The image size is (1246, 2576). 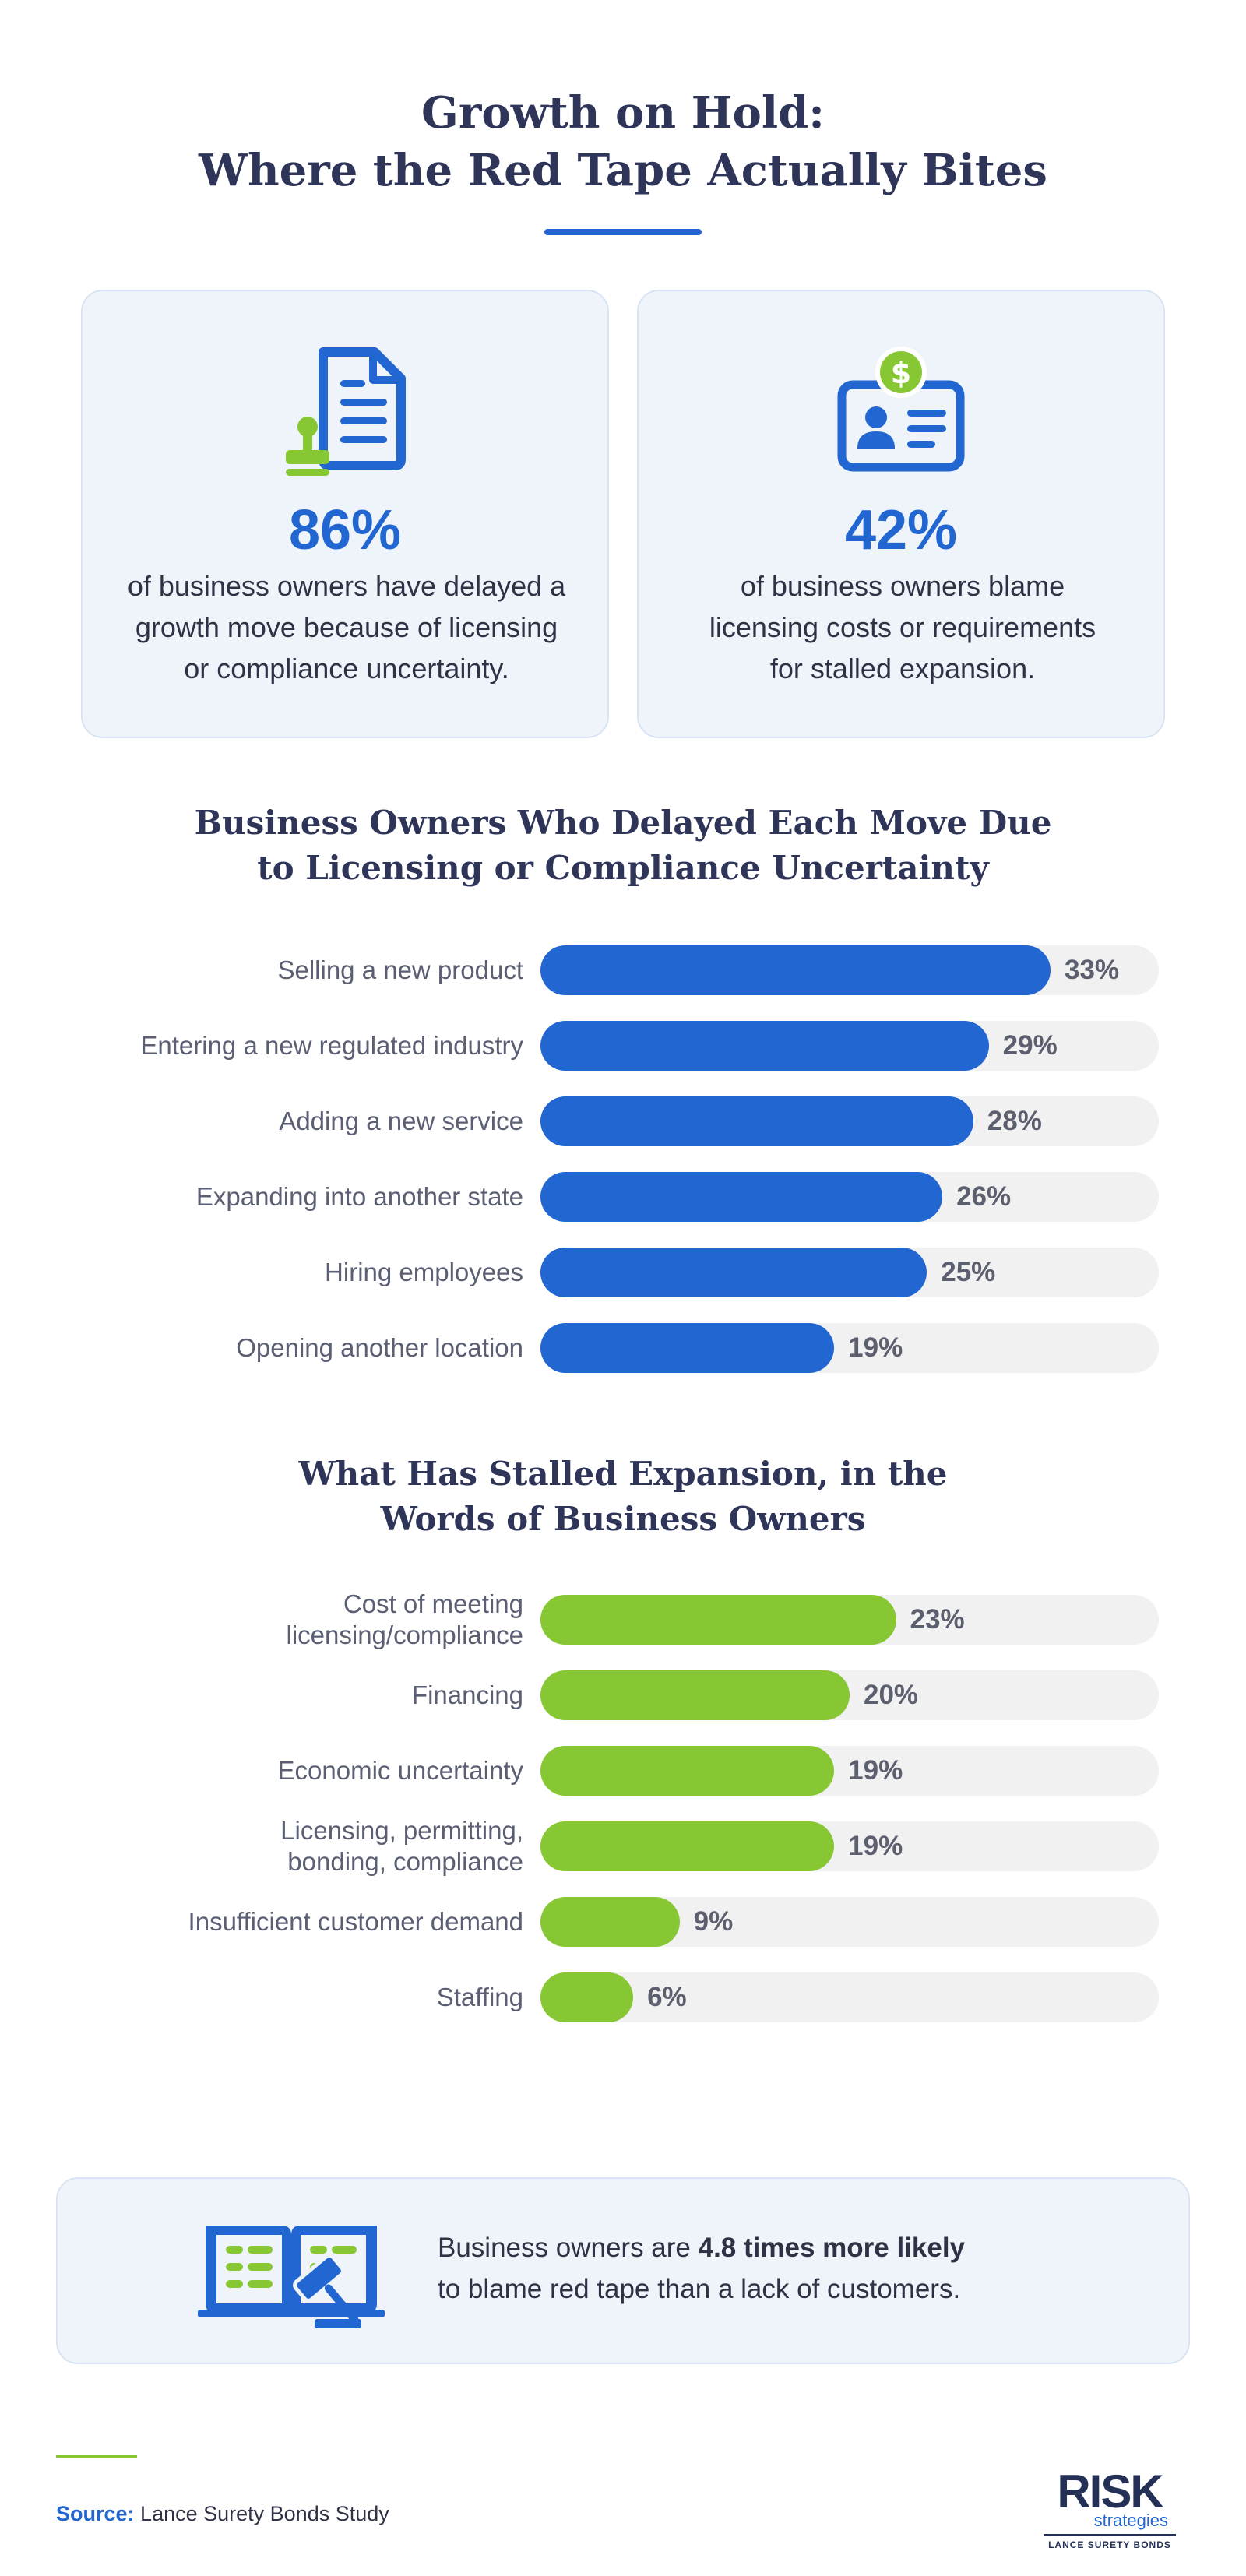 What do you see at coordinates (1014, 1121) in the screenshot?
I see `bar-value-label: 28%` at bounding box center [1014, 1121].